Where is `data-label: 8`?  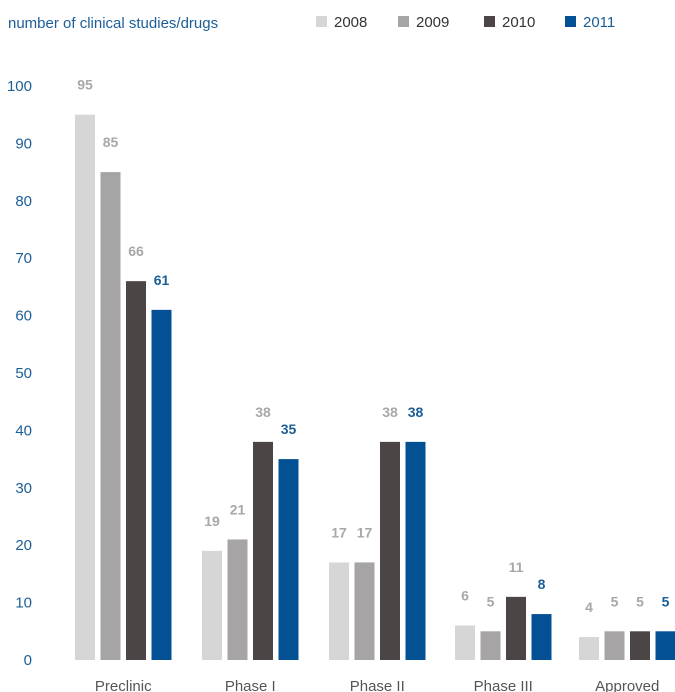
data-label: 8 is located at coordinates (542, 584).